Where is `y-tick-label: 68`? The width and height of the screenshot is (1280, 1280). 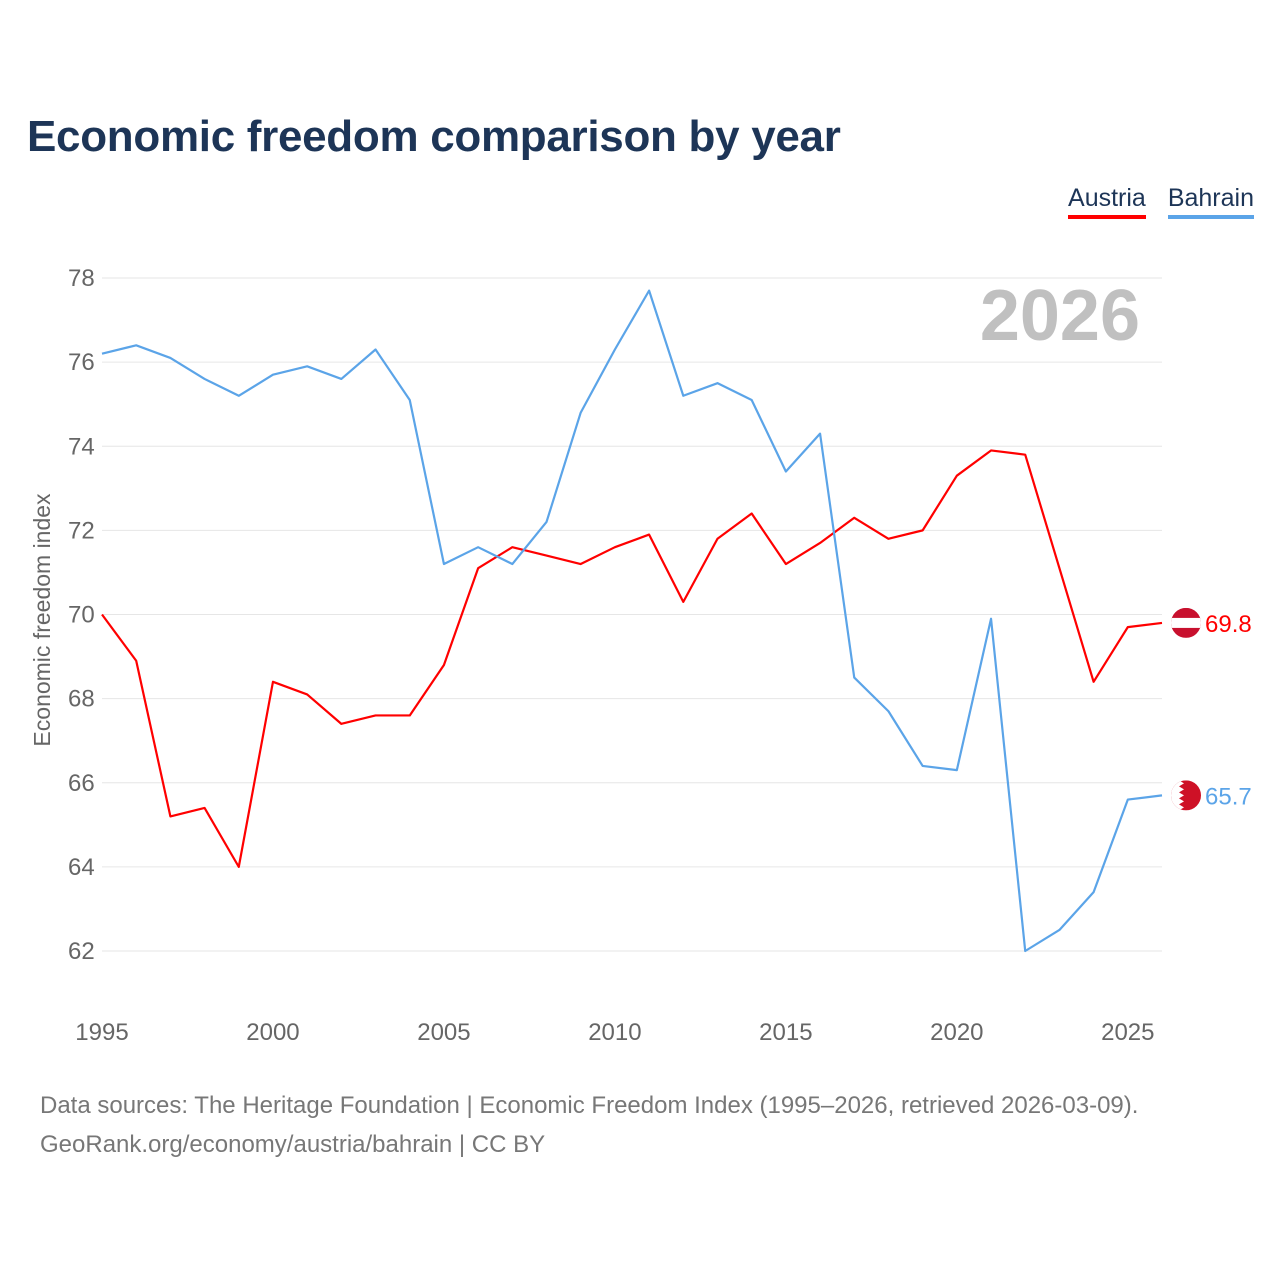 y-tick-label: 68 is located at coordinates (81, 699).